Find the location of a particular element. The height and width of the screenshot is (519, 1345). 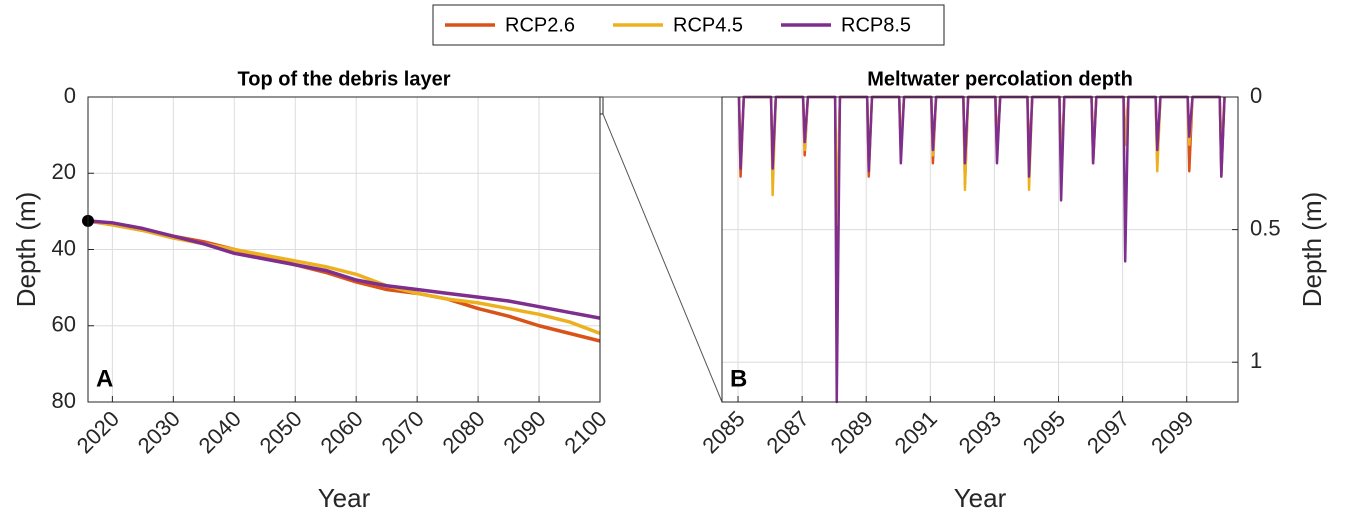

x-tick-label: 2089 is located at coordinates (852, 432).